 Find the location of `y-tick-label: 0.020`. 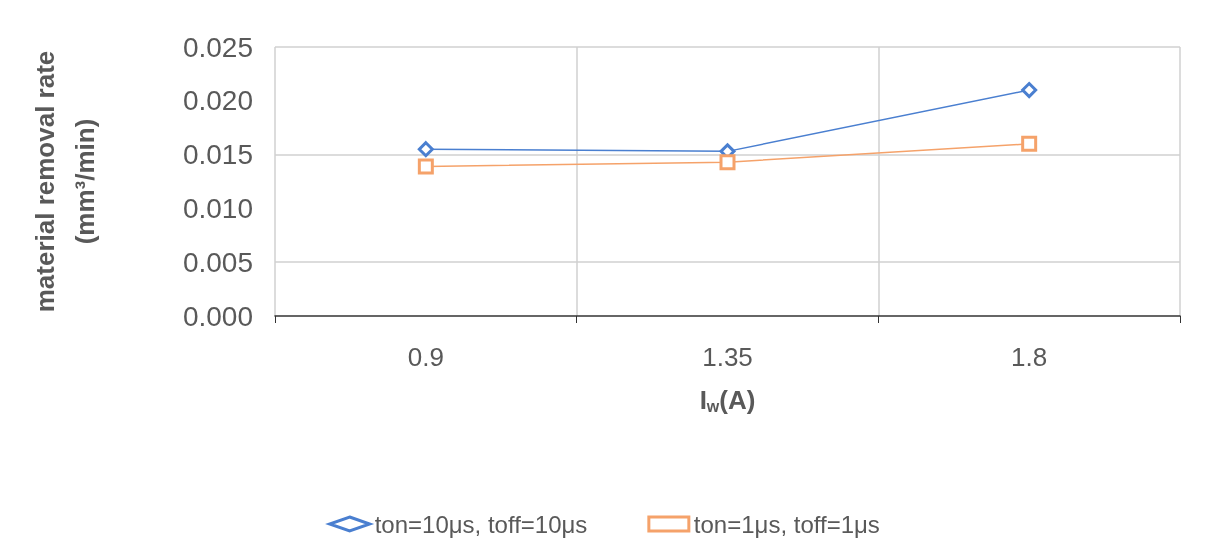

y-tick-label: 0.020 is located at coordinates (217, 101).